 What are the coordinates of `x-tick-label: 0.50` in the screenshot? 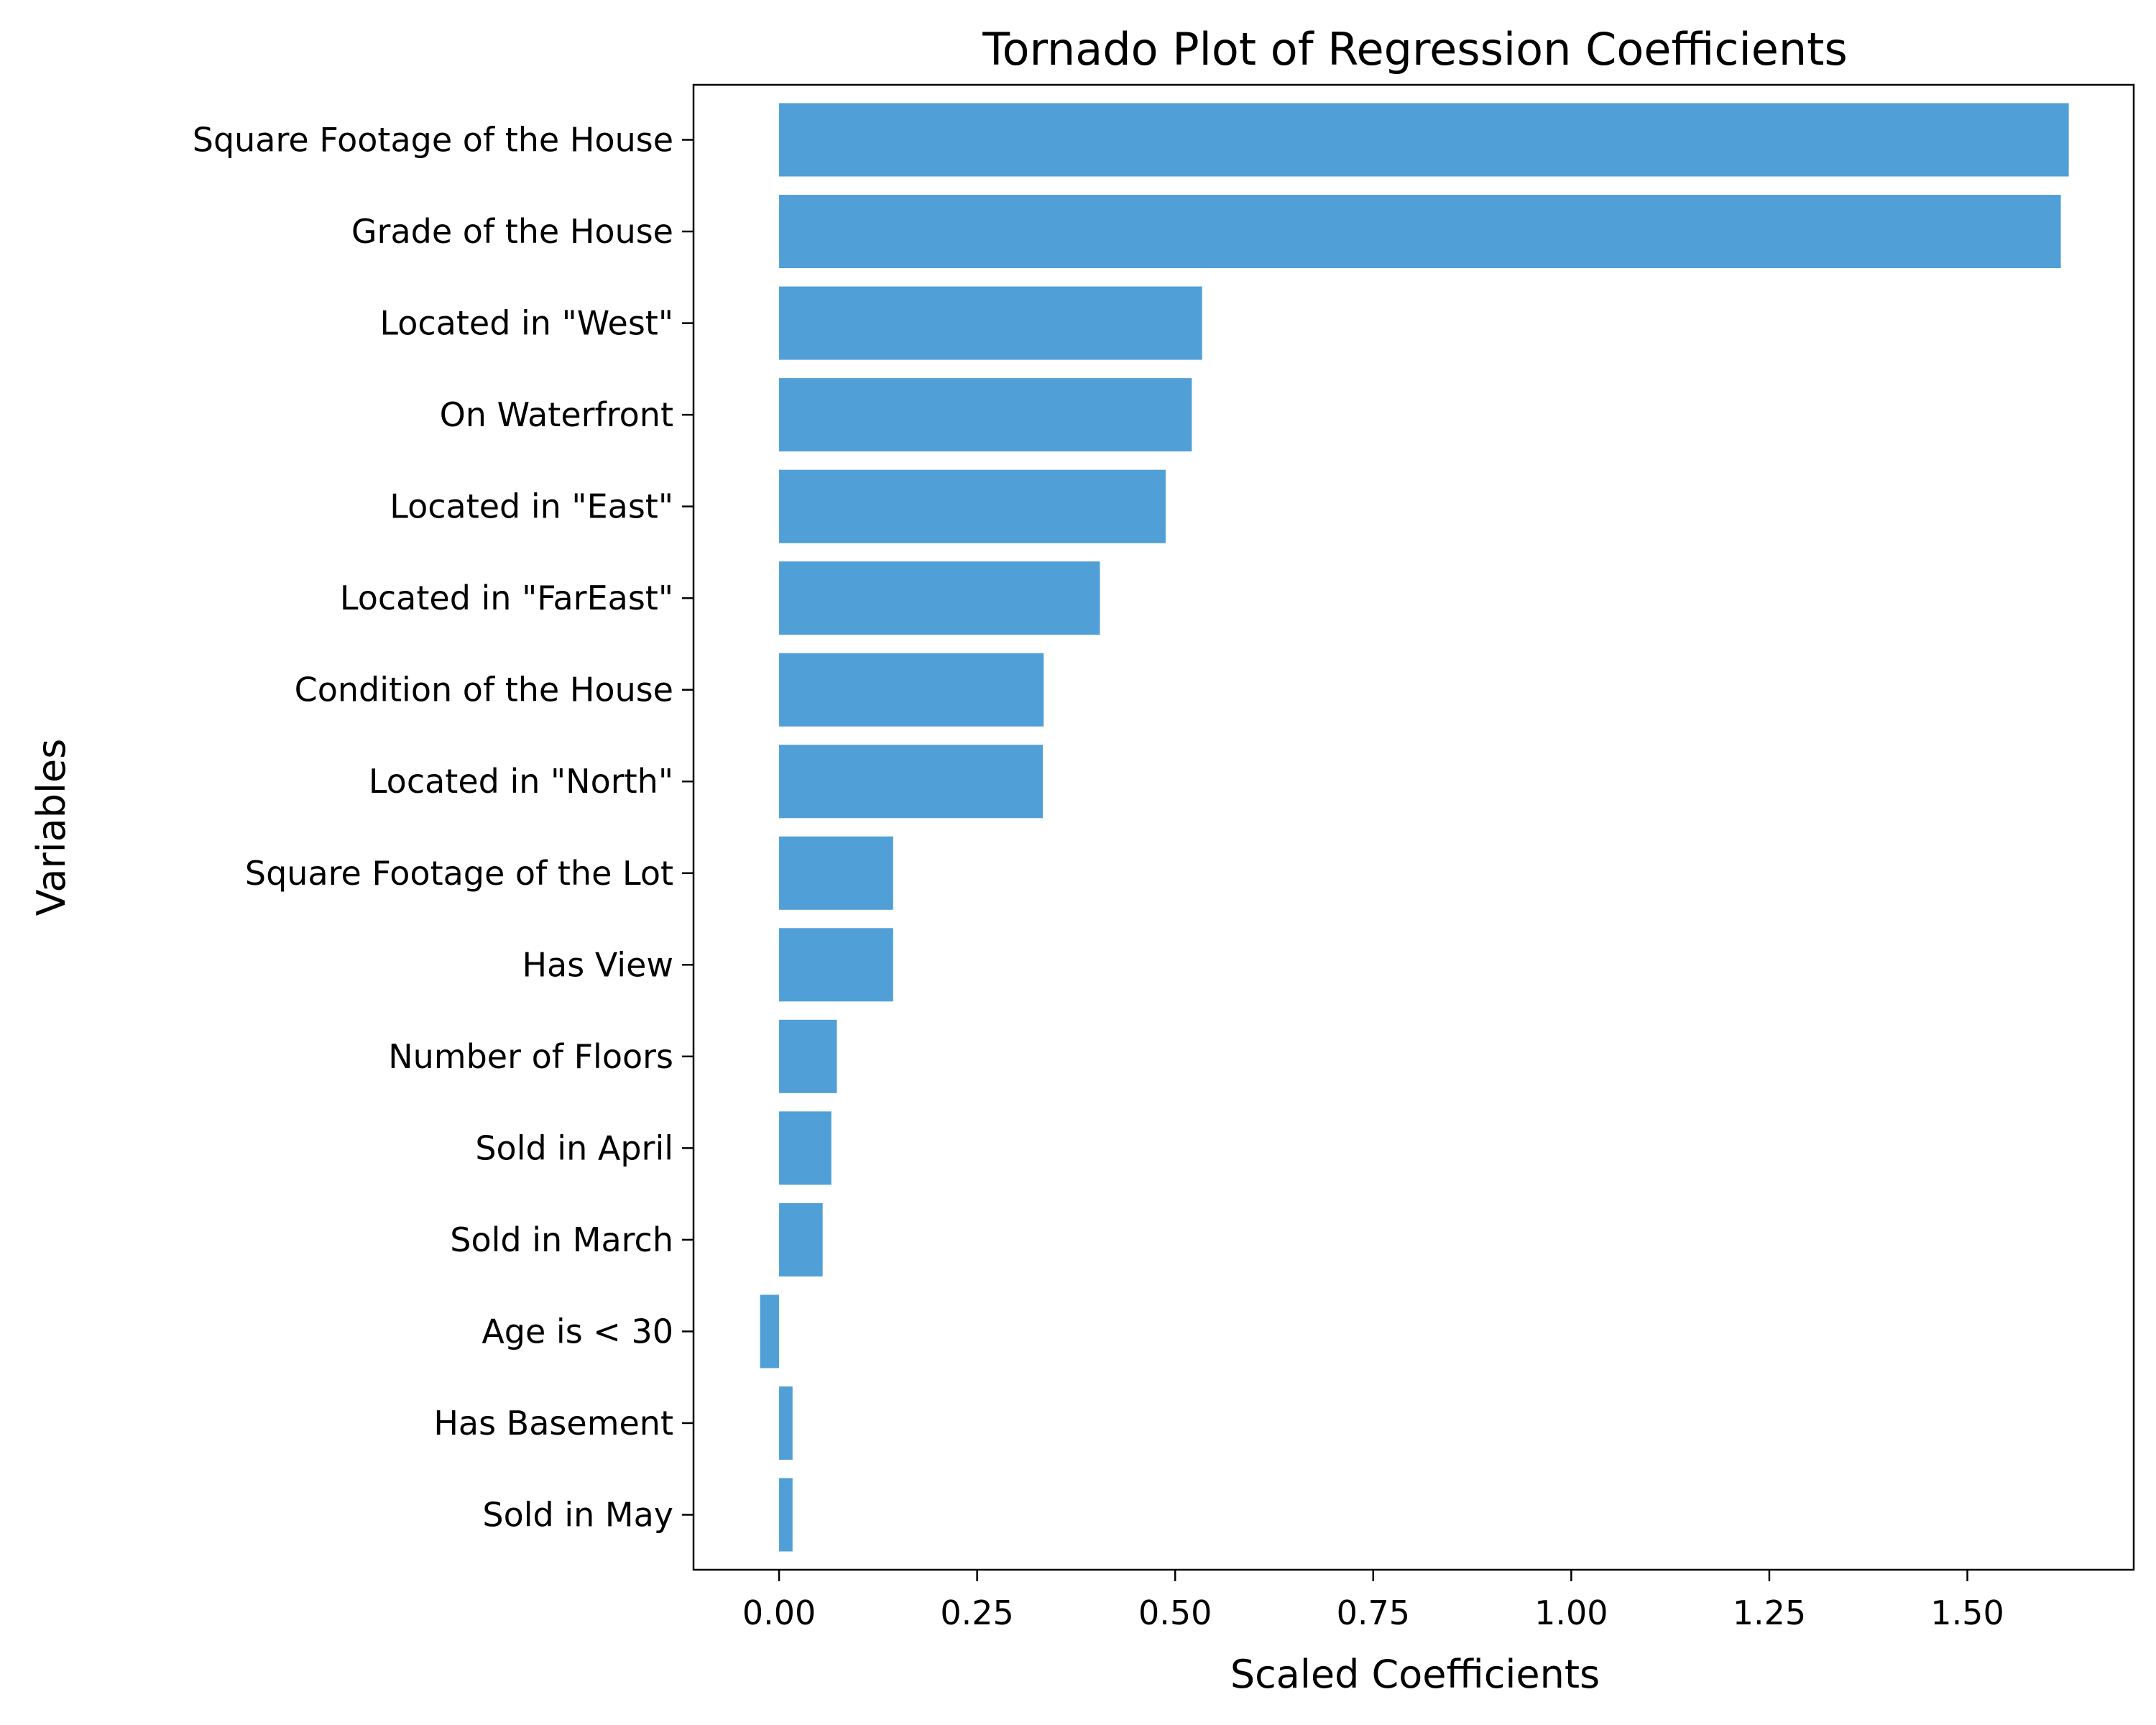 It's located at (1175, 1612).